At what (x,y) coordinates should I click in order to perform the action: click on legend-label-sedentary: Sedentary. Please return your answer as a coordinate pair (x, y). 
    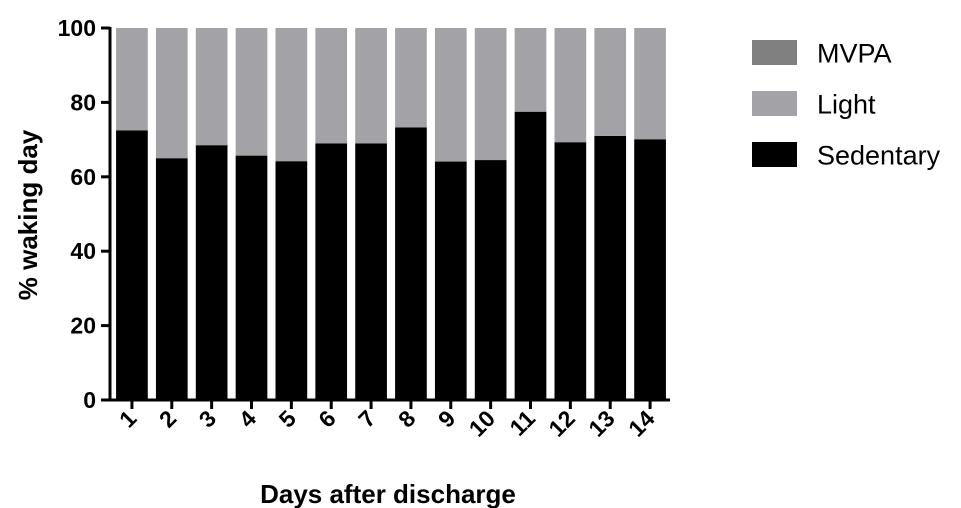
    Looking at the image, I should click on (879, 156).